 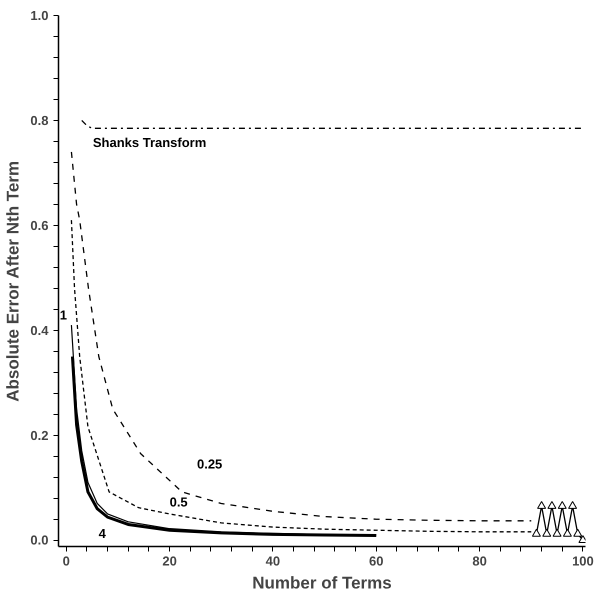 What do you see at coordinates (12, 281) in the screenshot?
I see `y-axis-title: Absolute Error After Nth Term` at bounding box center [12, 281].